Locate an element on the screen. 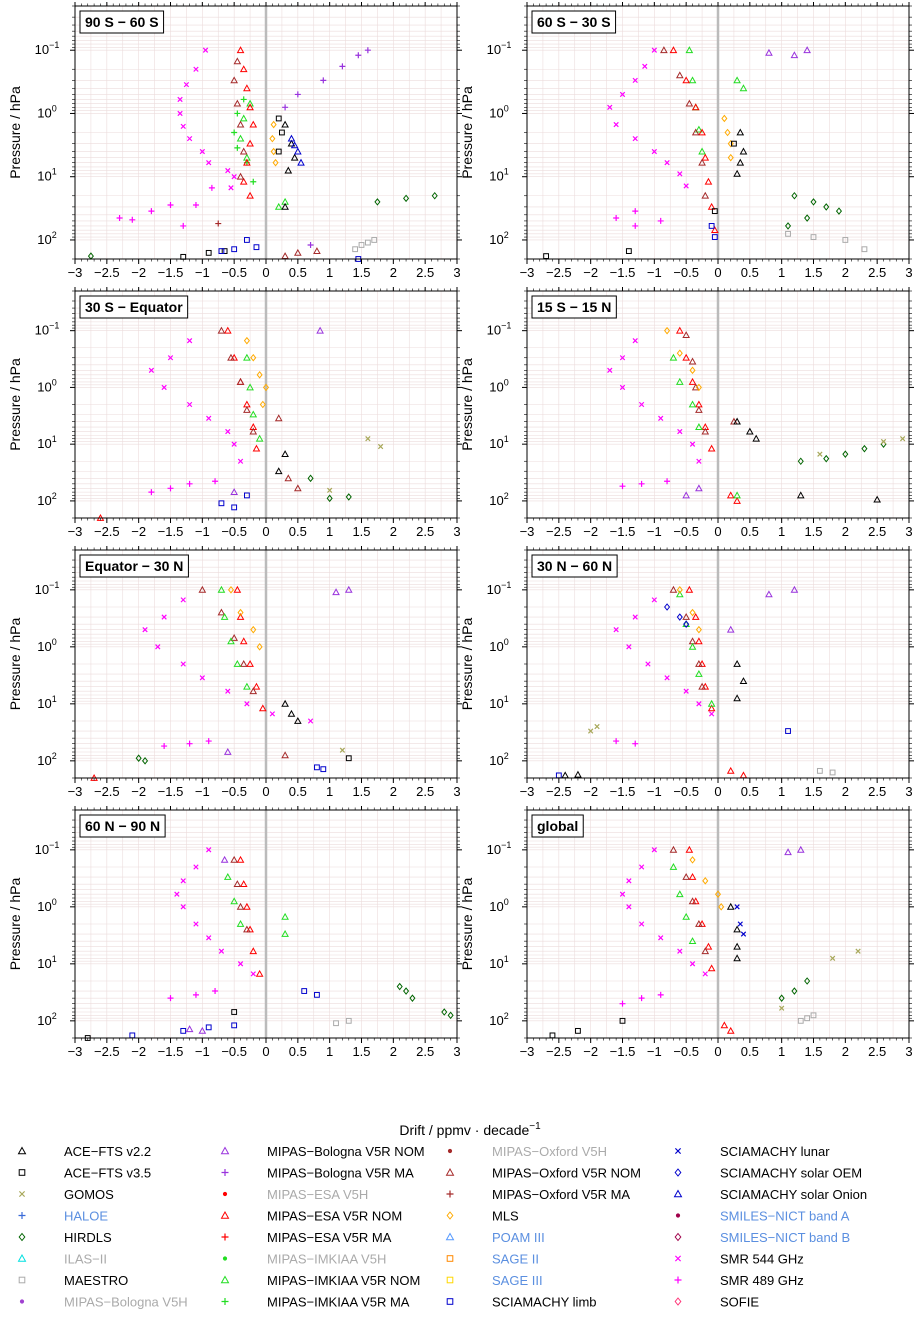  y-tick-label: 10¹ is located at coordinates (46, 442).